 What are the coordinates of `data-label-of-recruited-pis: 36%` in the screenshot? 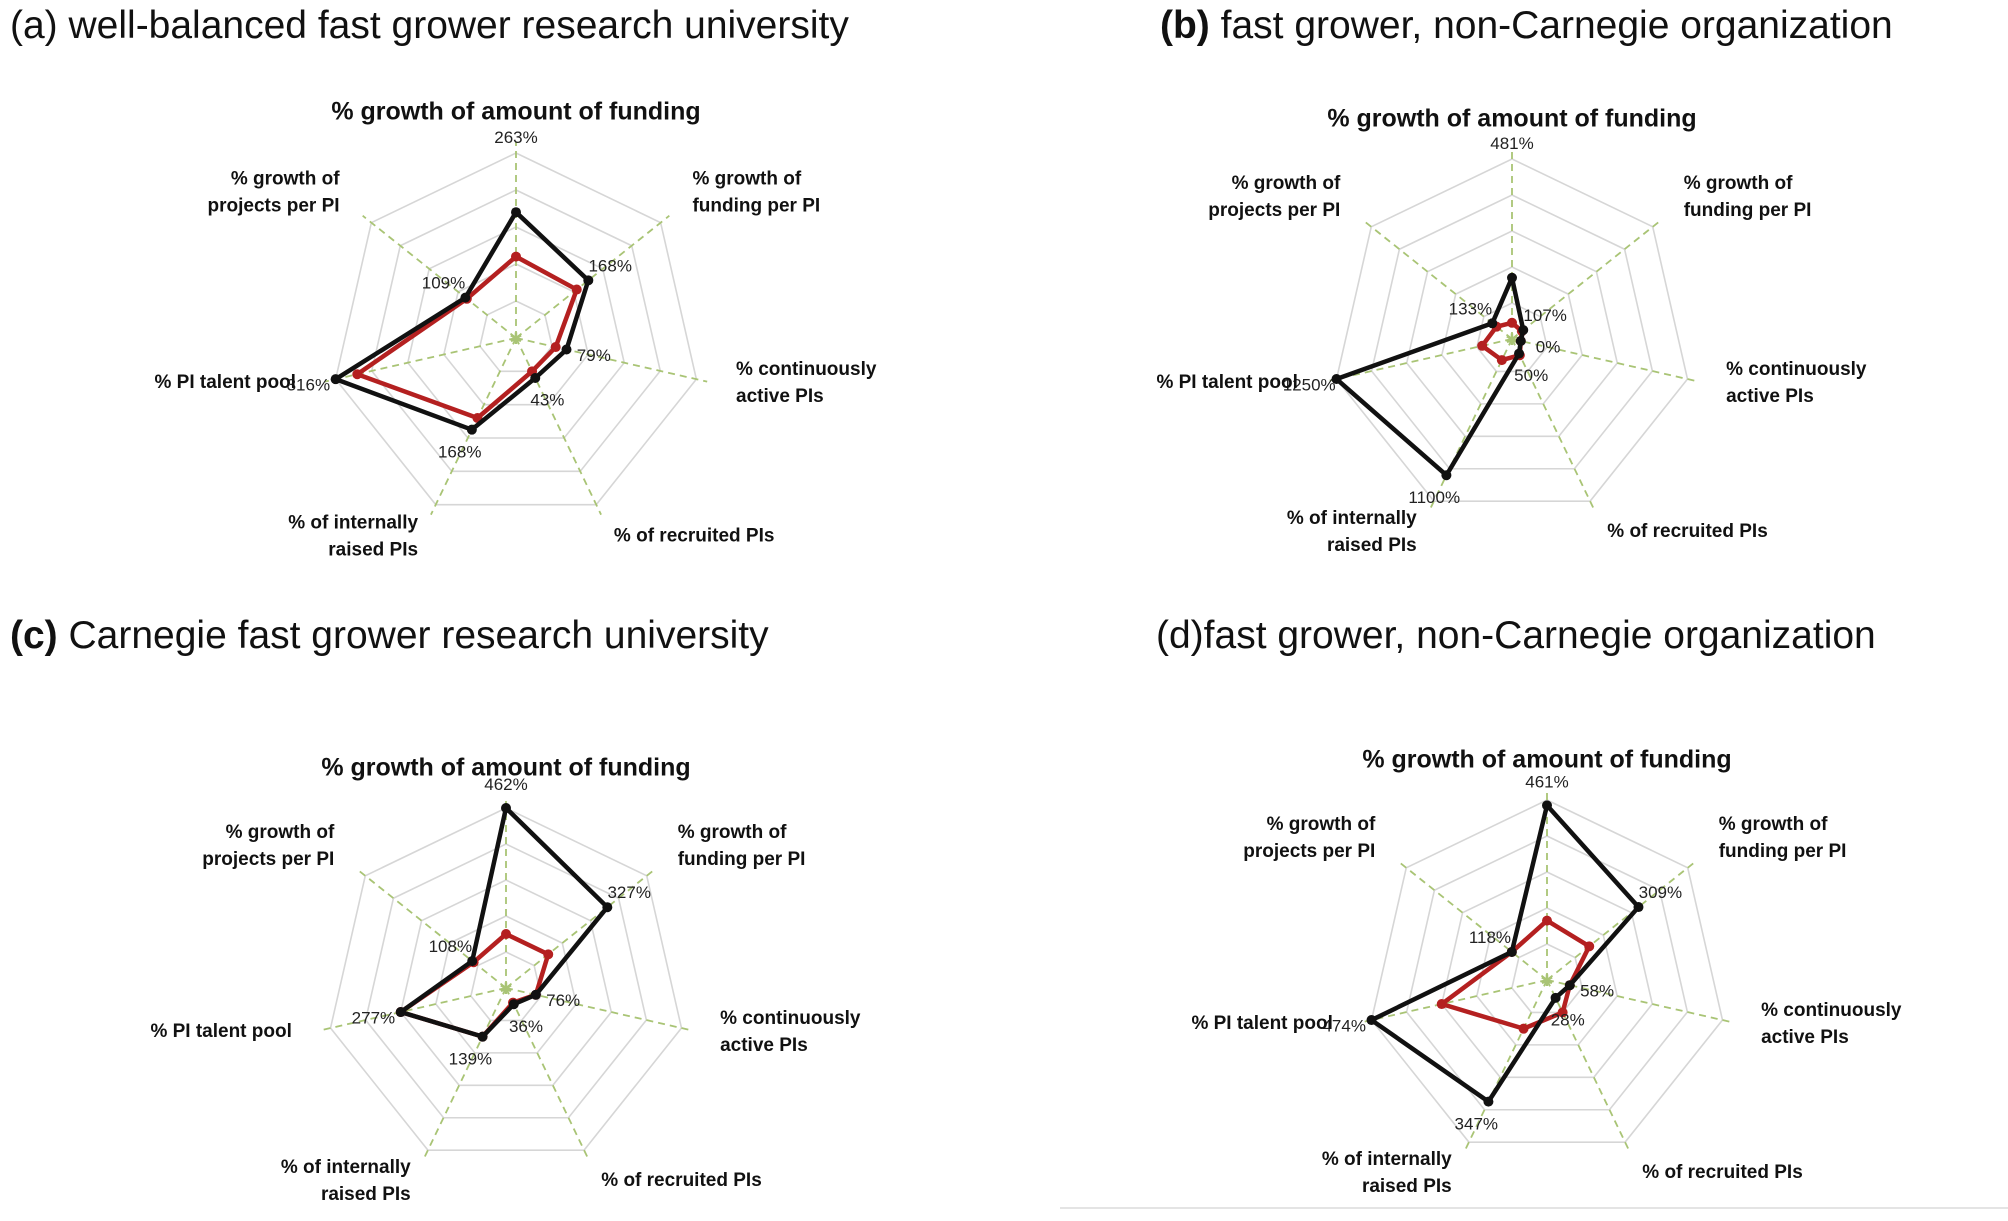 It's located at (526, 1026).